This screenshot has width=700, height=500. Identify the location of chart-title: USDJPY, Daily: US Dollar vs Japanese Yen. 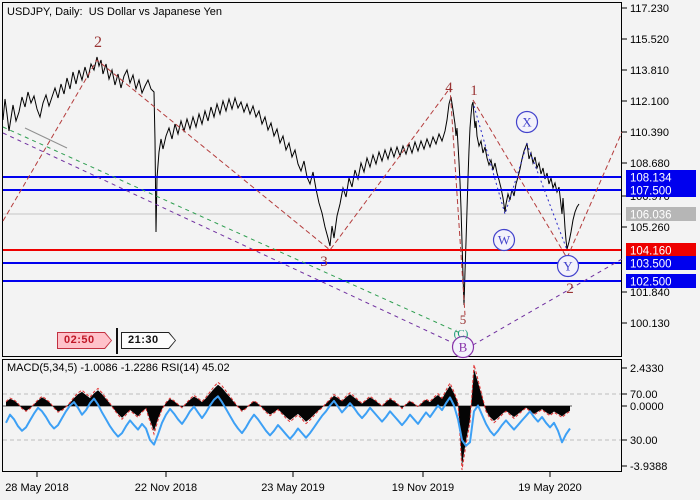
(115, 12).